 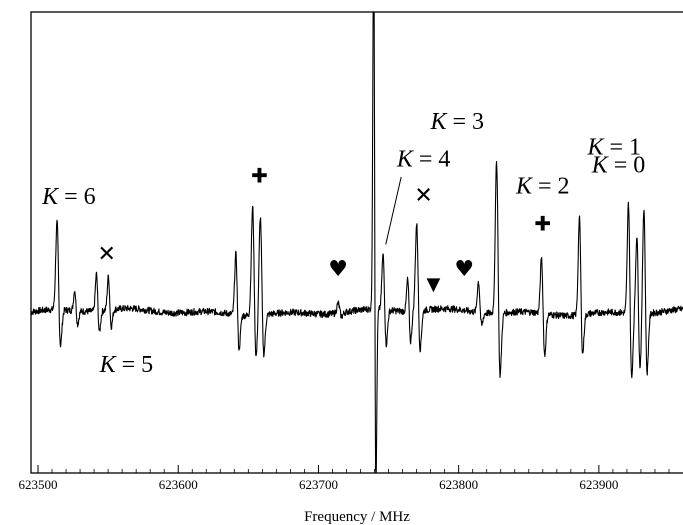 I want to click on k4-leader-line, so click(x=393, y=210).